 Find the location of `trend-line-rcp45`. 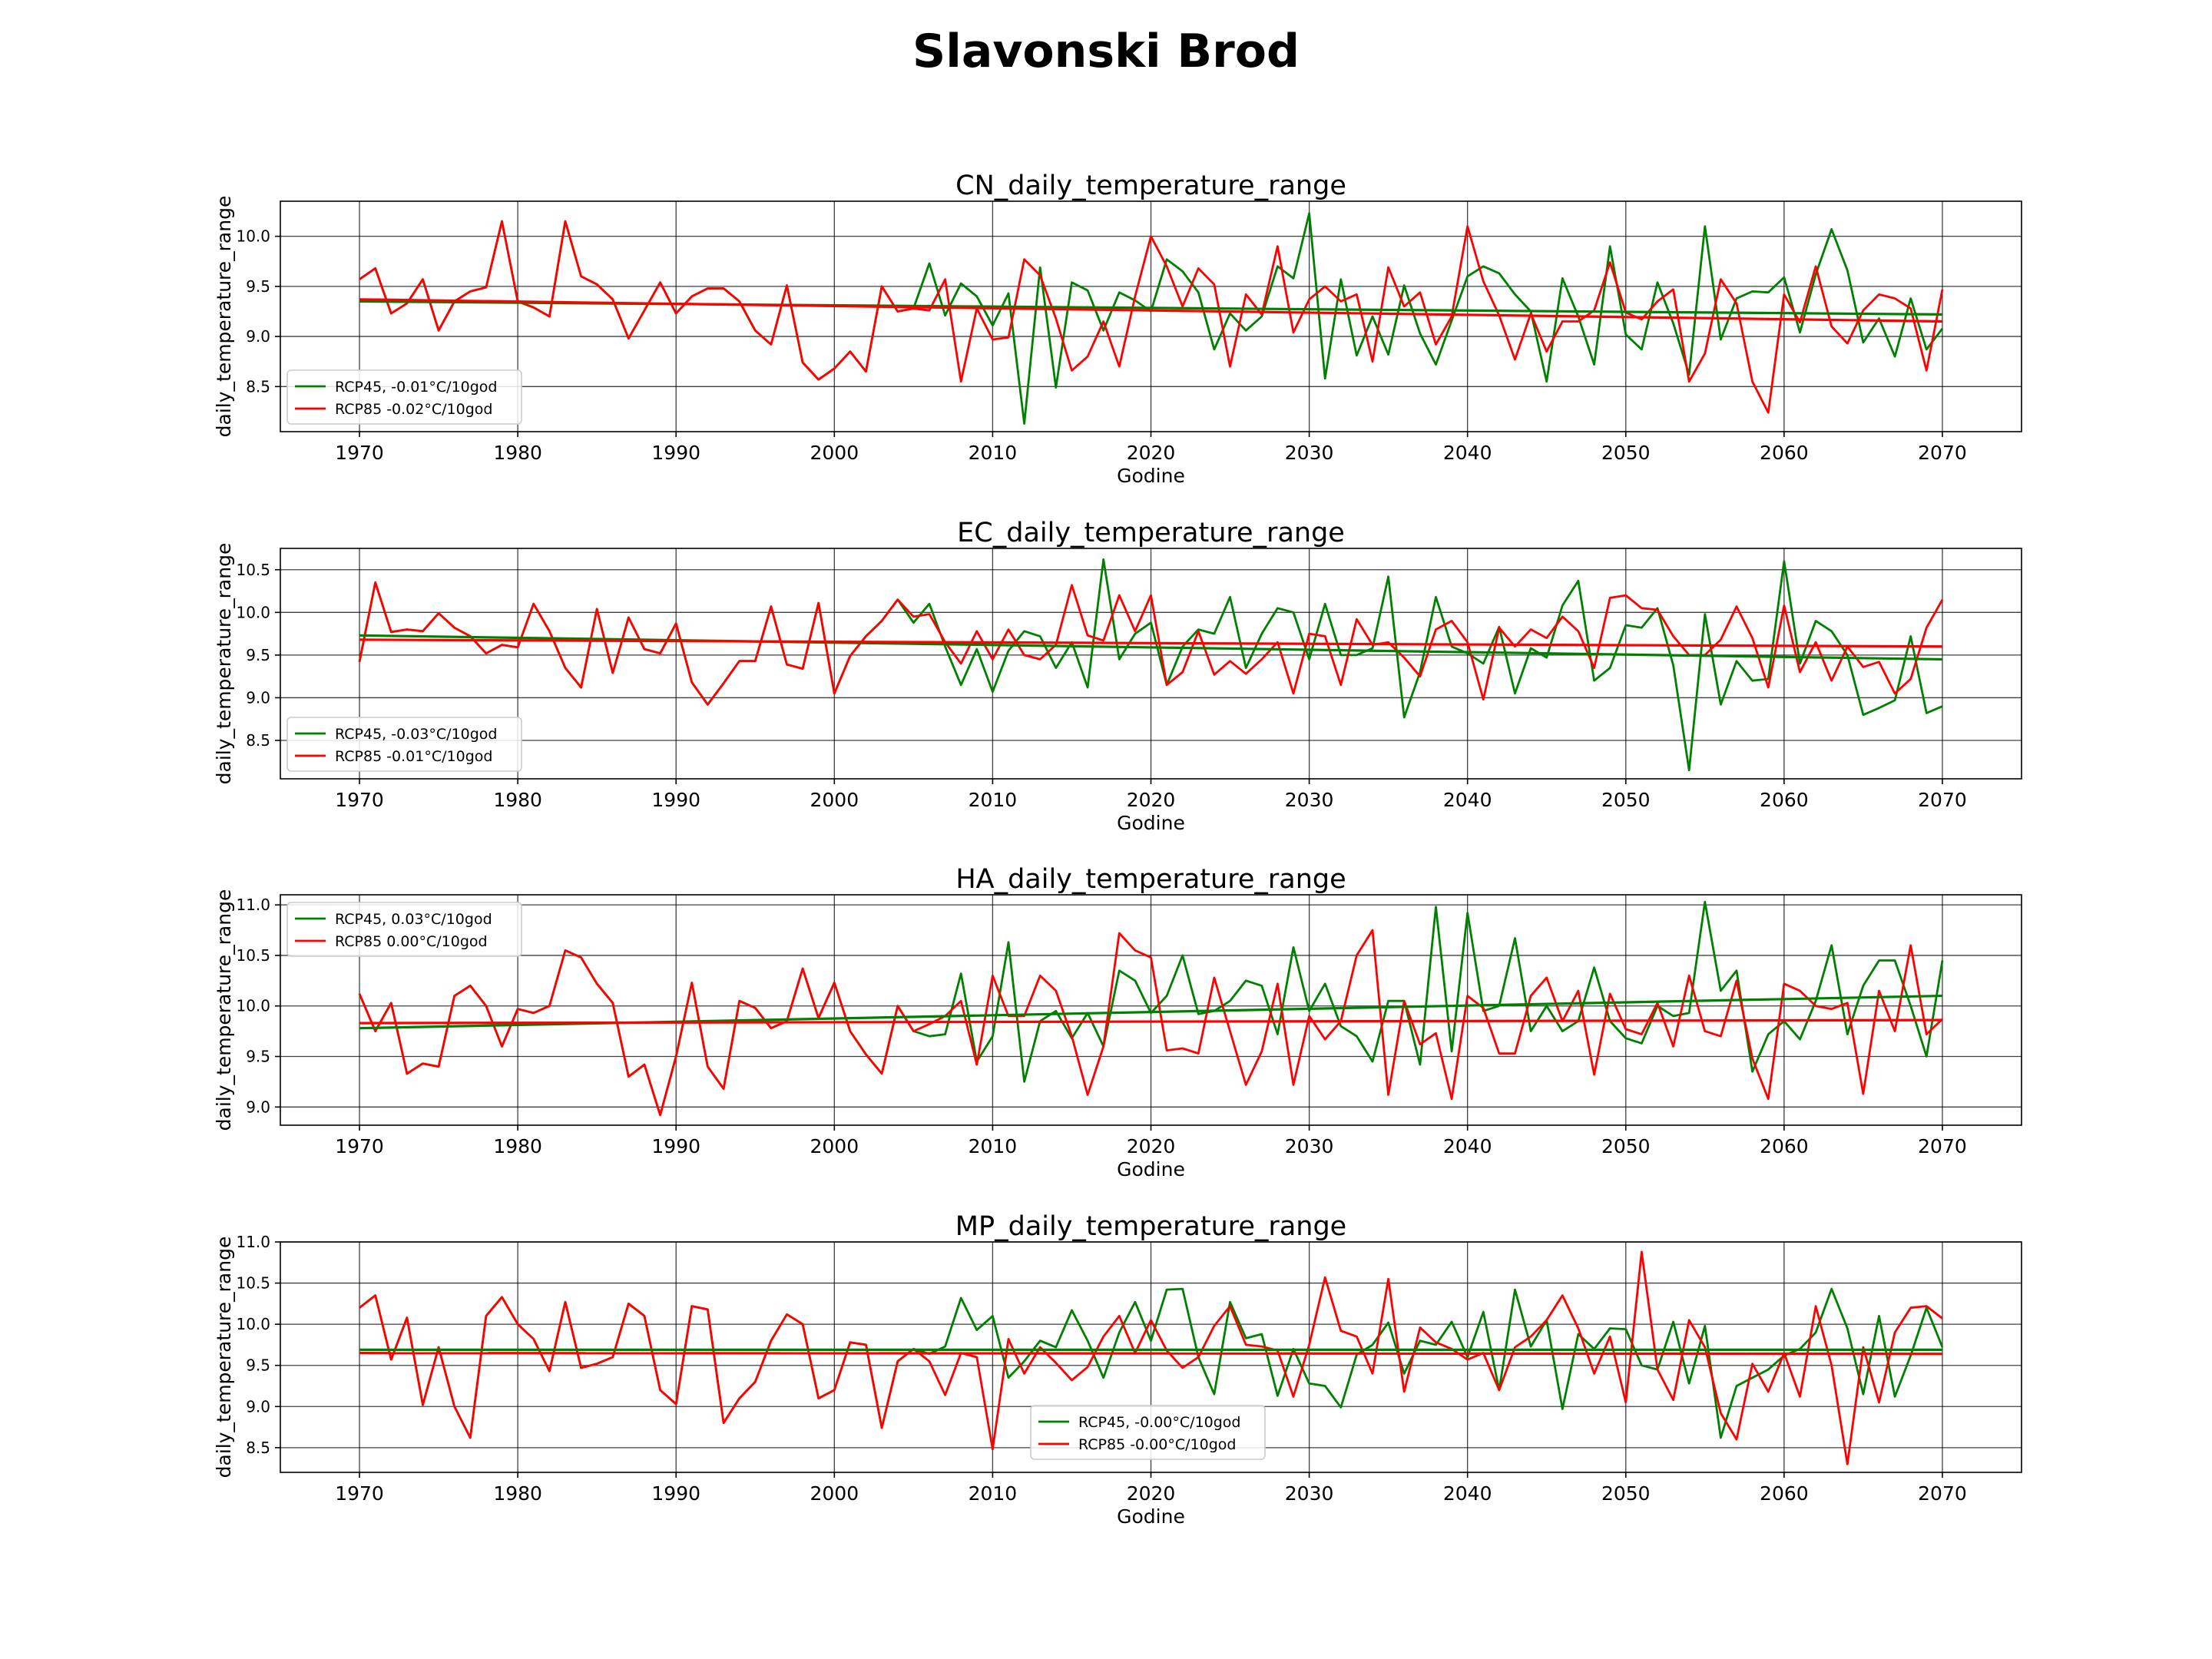

trend-line-rcp45 is located at coordinates (1151, 648).